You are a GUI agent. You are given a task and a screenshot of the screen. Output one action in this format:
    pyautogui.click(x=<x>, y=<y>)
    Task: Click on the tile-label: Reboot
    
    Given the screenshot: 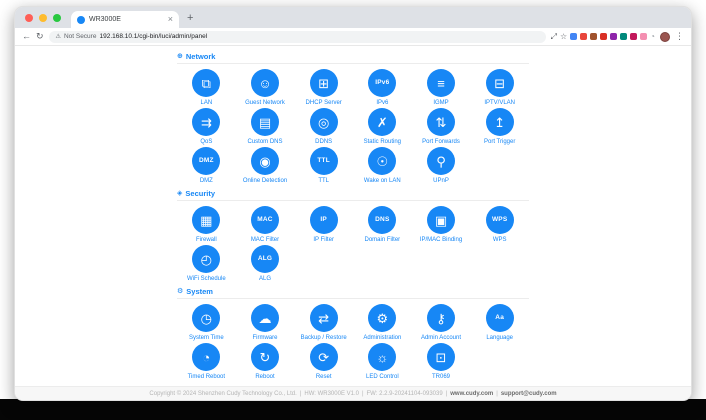 What is the action you would take?
    pyautogui.click(x=265, y=377)
    